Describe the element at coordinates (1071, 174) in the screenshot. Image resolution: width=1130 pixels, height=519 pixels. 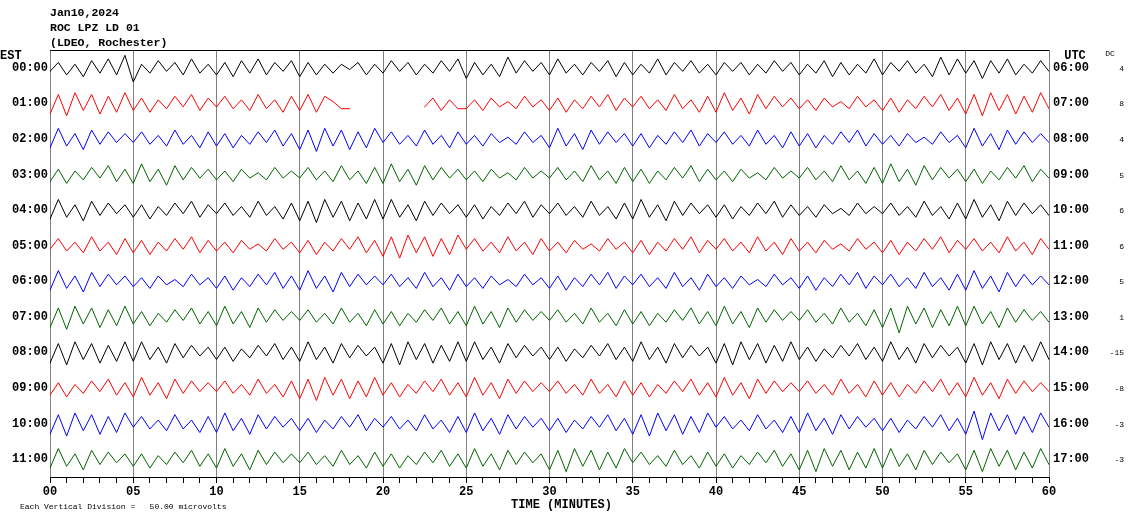
I see `y2-tick-label: 09:00` at that location.